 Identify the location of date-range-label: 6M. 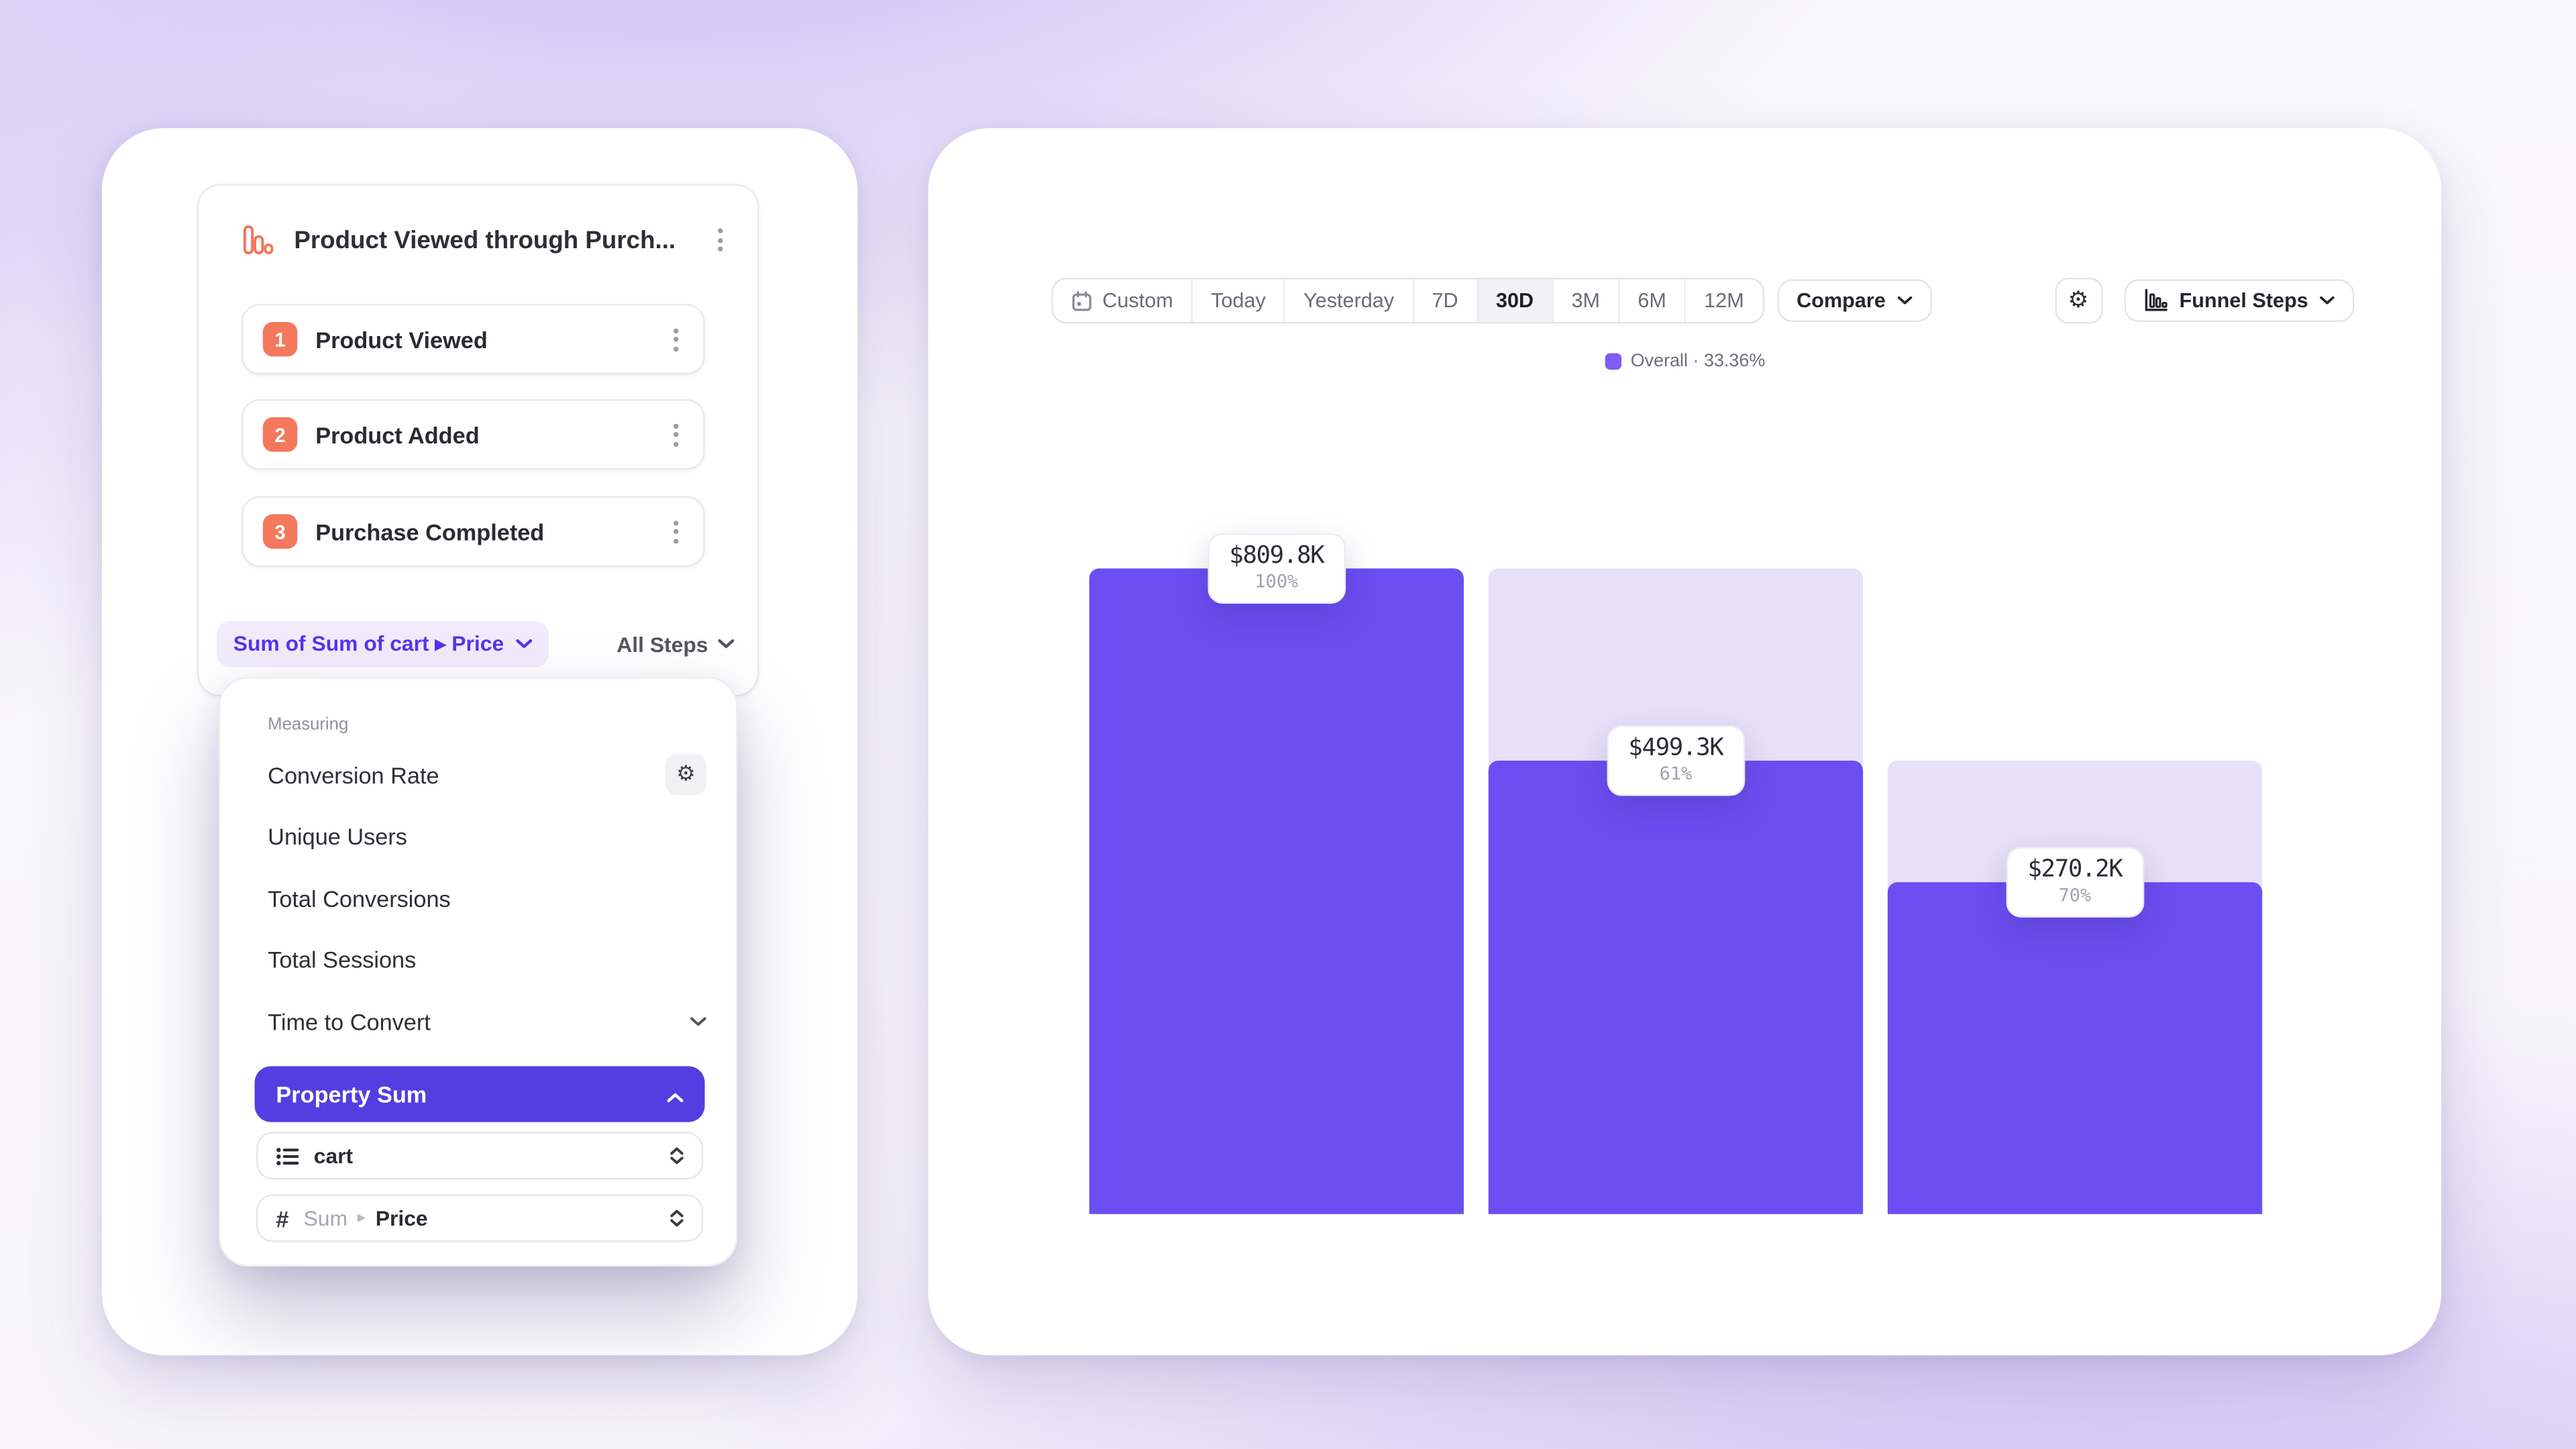
(1652, 301).